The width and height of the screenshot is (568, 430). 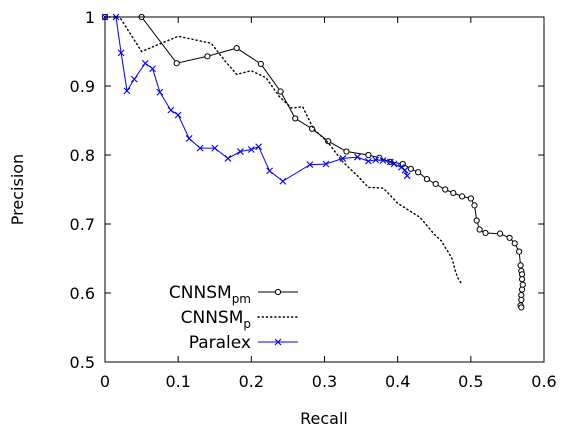 I want to click on y-tick-label: 0.7, so click(x=82, y=224).